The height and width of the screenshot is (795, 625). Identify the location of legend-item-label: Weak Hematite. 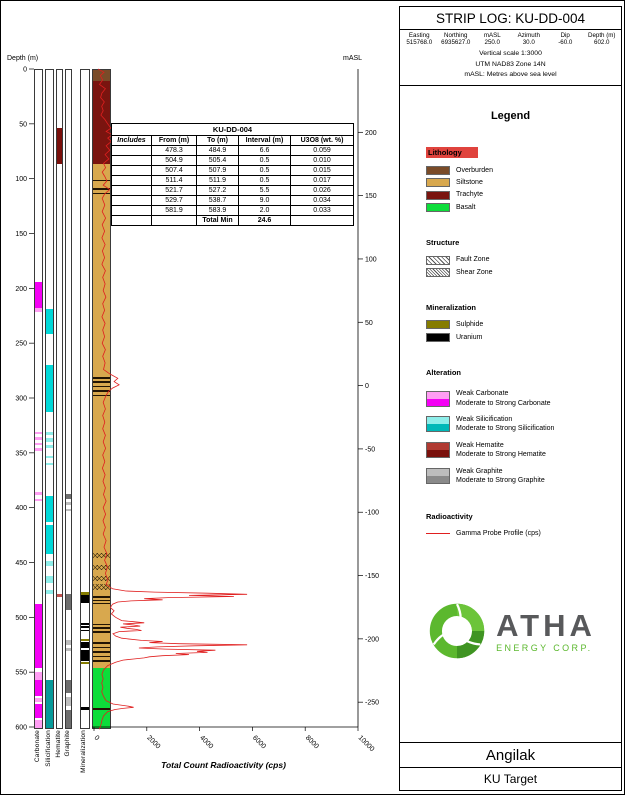
(480, 445).